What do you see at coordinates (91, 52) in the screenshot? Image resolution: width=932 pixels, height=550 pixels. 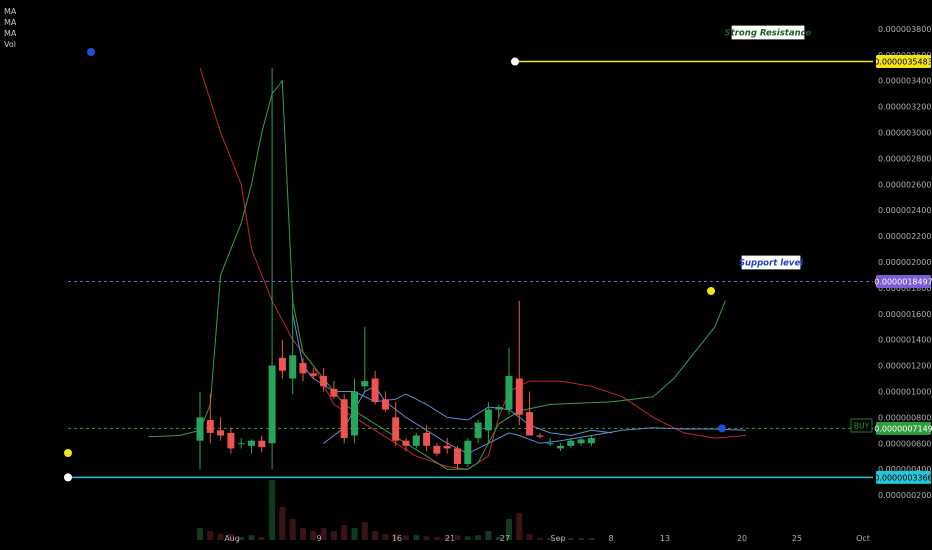 I see `blue-anchor-dot` at bounding box center [91, 52].